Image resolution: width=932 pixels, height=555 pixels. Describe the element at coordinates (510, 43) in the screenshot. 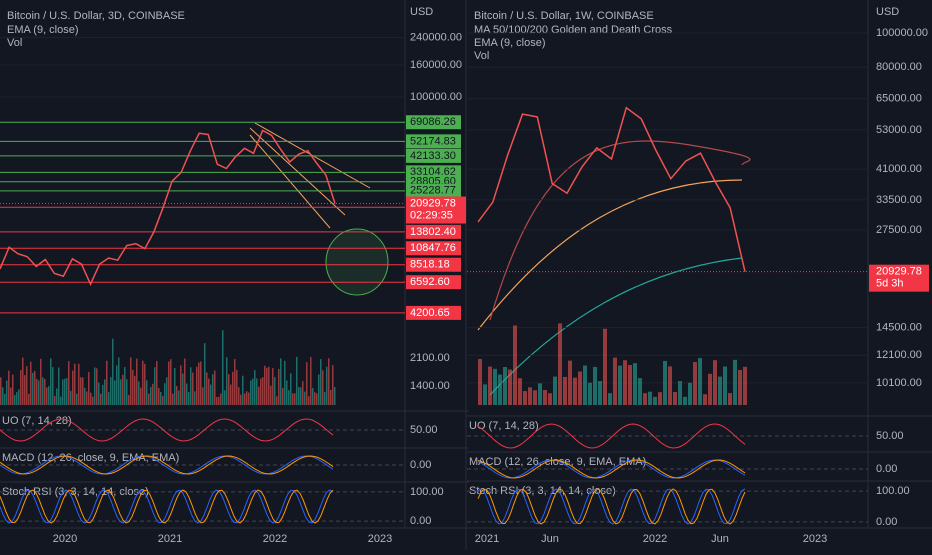

I see `legend-item: EMA (9, close)` at that location.